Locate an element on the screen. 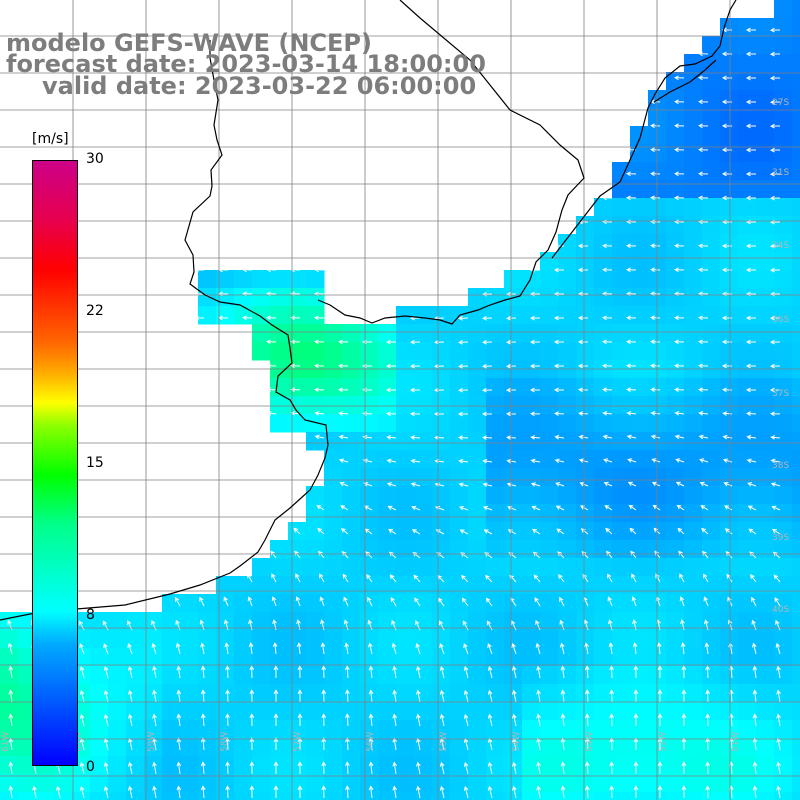  lon-label: 56W is located at coordinates (371, 742).